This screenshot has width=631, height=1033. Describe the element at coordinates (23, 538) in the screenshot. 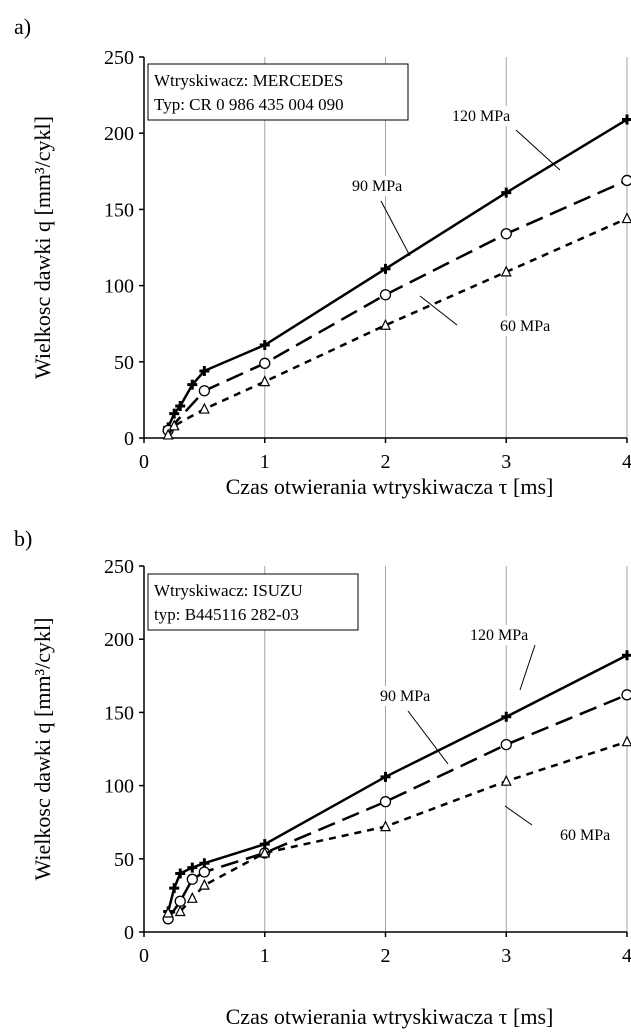

I see `panel-label: b)` at that location.